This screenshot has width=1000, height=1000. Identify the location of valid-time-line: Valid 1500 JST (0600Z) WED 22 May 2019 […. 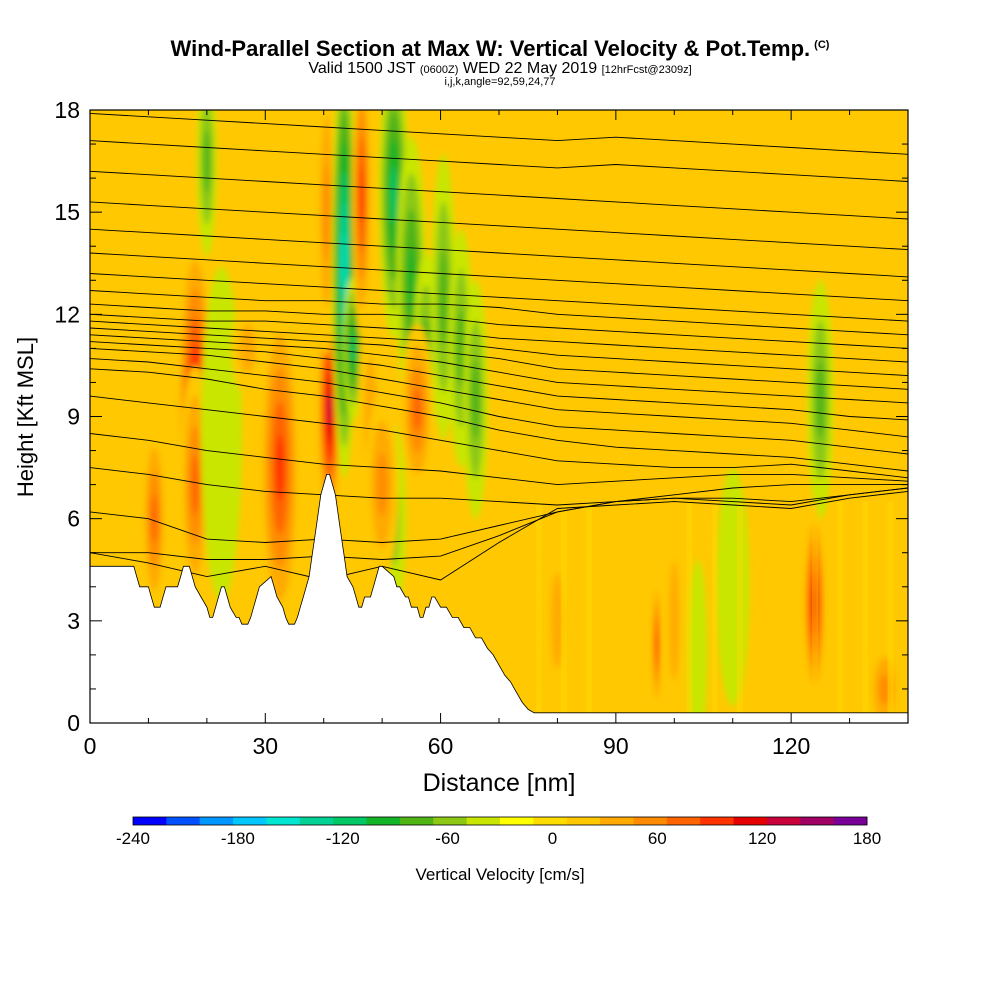
(500, 69).